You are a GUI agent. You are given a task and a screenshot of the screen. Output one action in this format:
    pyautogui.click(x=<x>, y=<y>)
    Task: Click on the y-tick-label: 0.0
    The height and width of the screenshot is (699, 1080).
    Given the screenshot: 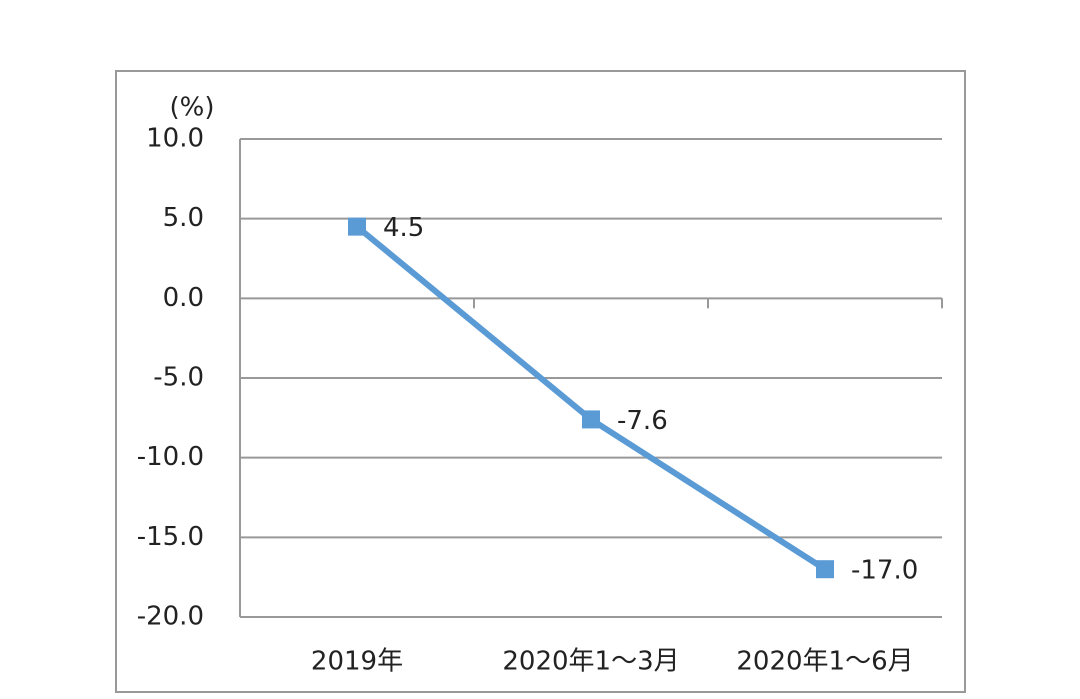 What is the action you would take?
    pyautogui.click(x=183, y=298)
    